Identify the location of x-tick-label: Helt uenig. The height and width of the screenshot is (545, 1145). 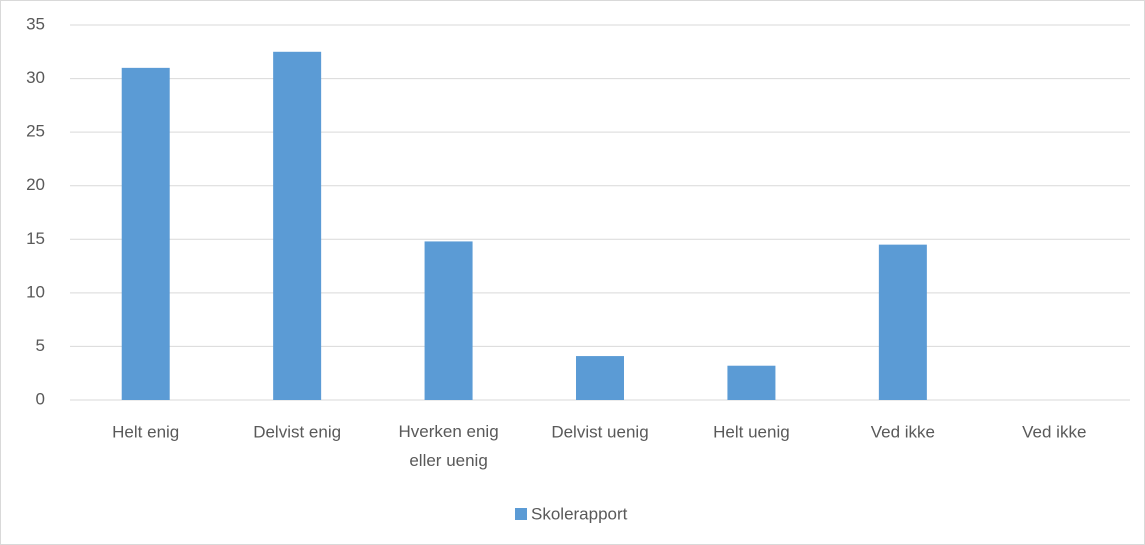
(751, 431).